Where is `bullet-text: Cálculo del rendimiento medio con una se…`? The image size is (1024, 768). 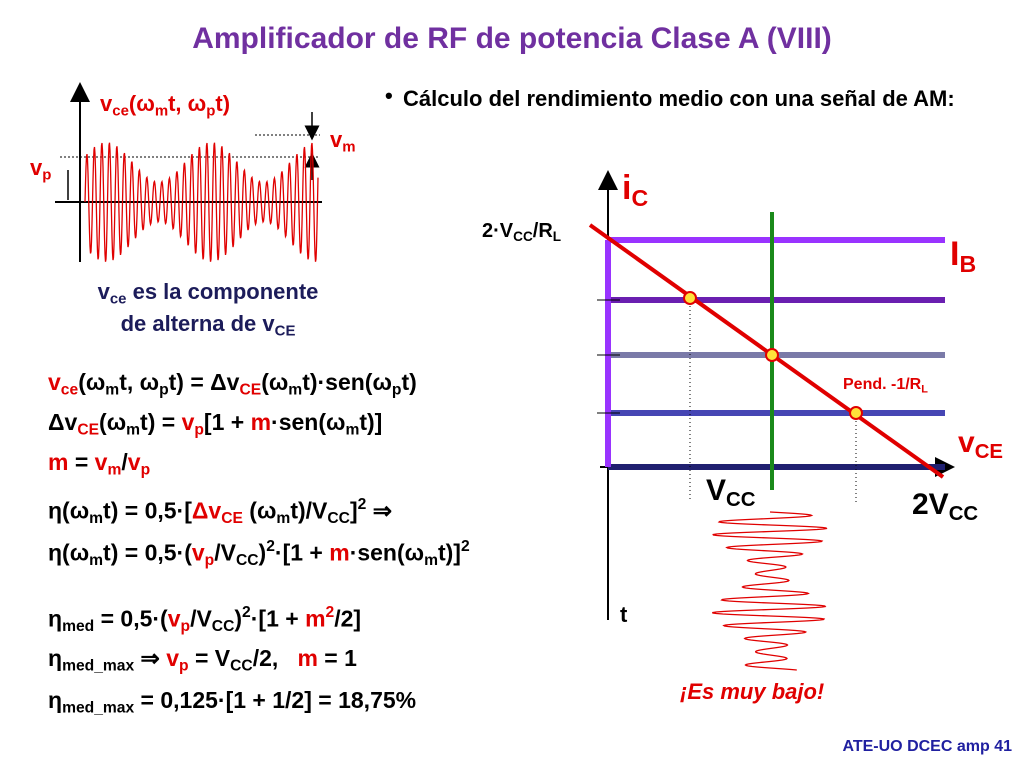
bullet-text: Cálculo del rendimiento medio con una se… is located at coordinates (679, 98).